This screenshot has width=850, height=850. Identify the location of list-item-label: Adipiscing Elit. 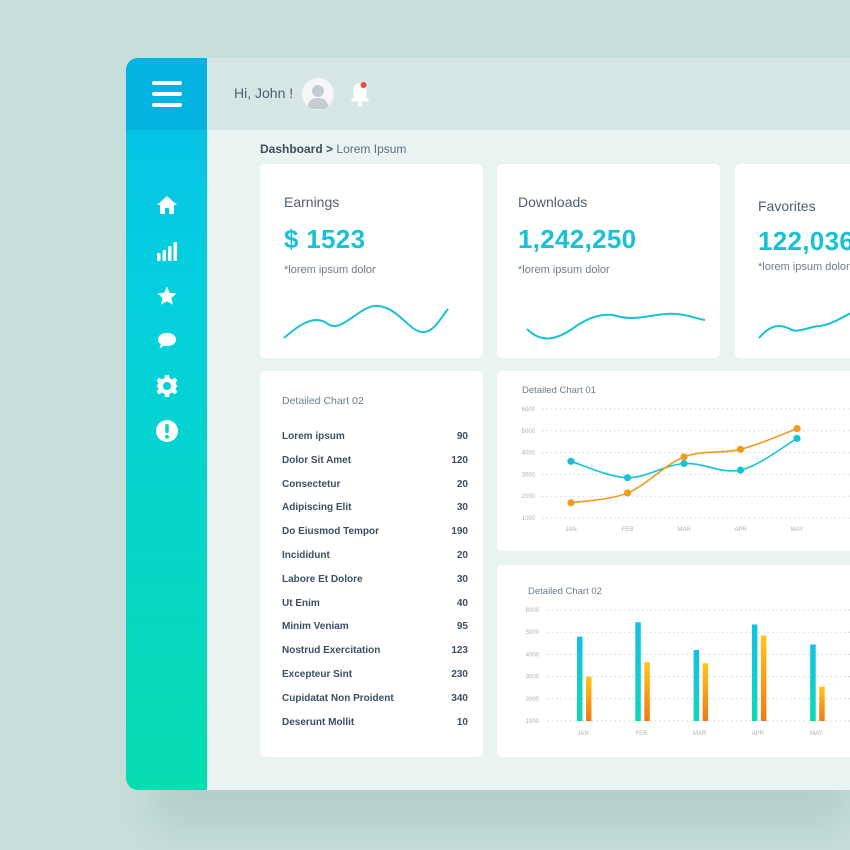
(317, 508).